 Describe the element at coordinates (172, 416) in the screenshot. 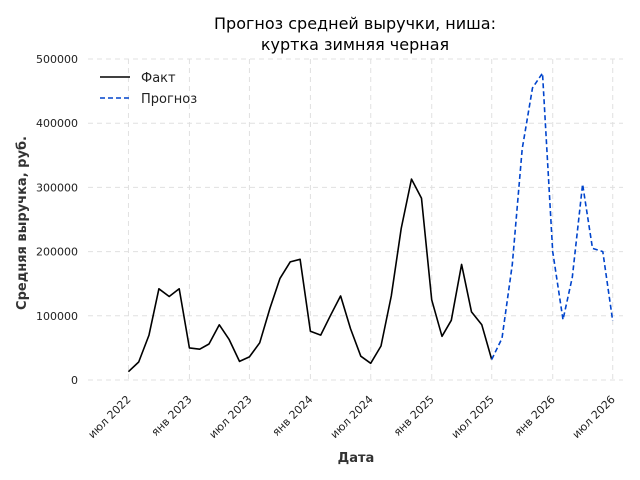

I see `x-tick-label: янв 2023` at that location.